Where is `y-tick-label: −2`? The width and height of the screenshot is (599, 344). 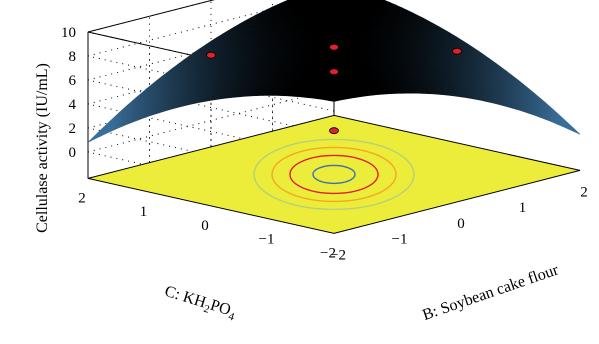
y-tick-label: −2 is located at coordinates (328, 253).